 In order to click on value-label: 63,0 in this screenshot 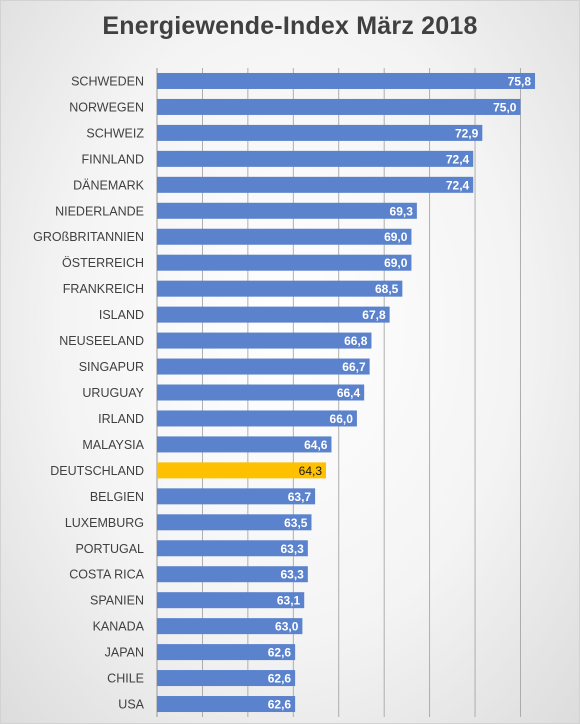, I will do `click(287, 627)`.